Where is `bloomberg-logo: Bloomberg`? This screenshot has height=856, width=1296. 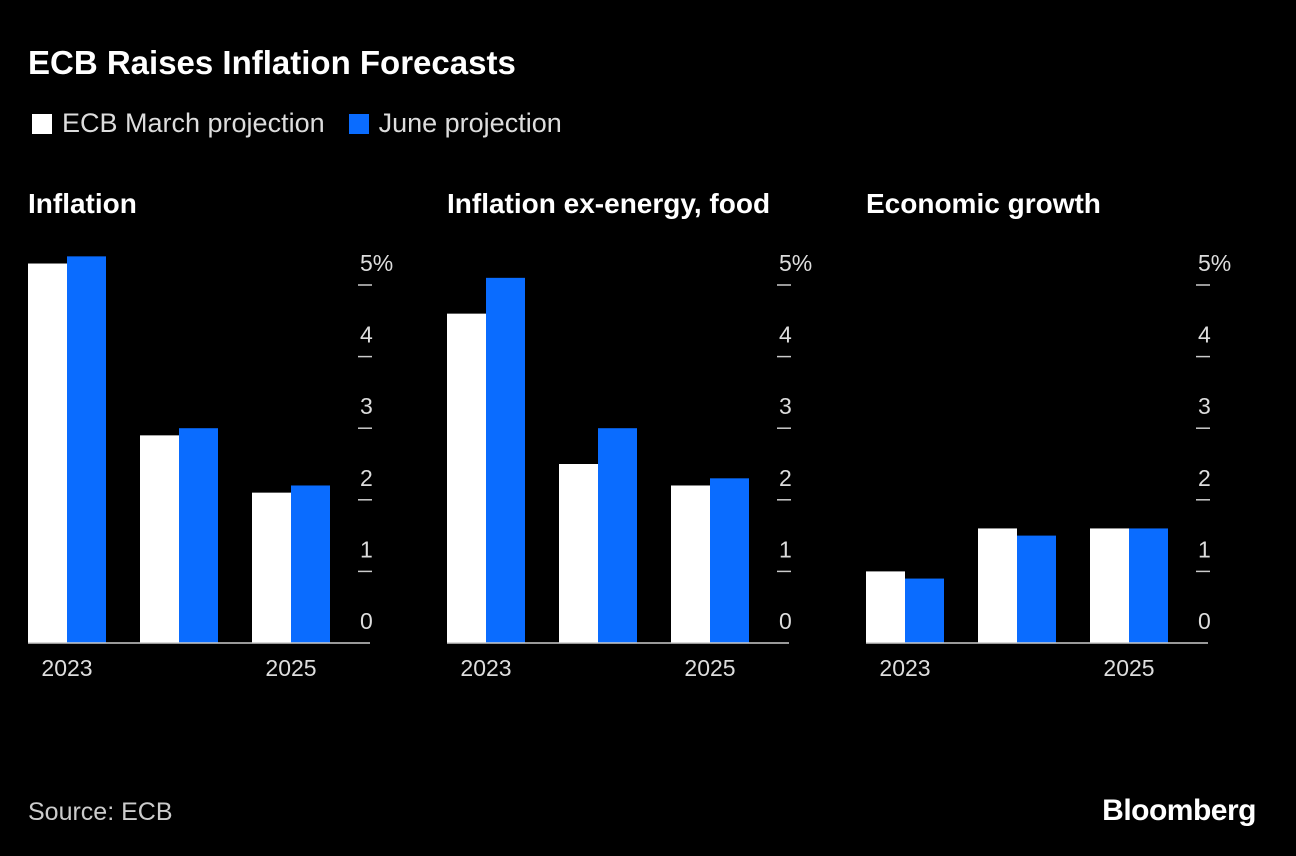
bloomberg-logo: Bloomberg is located at coordinates (1179, 810).